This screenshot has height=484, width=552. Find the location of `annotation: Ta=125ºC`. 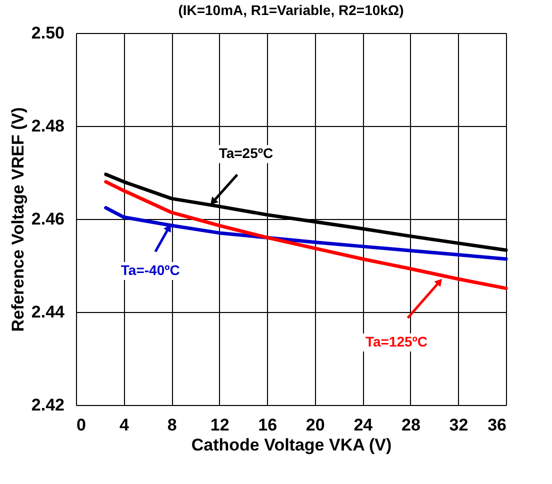

annotation: Ta=125ºC is located at coordinates (396, 341).